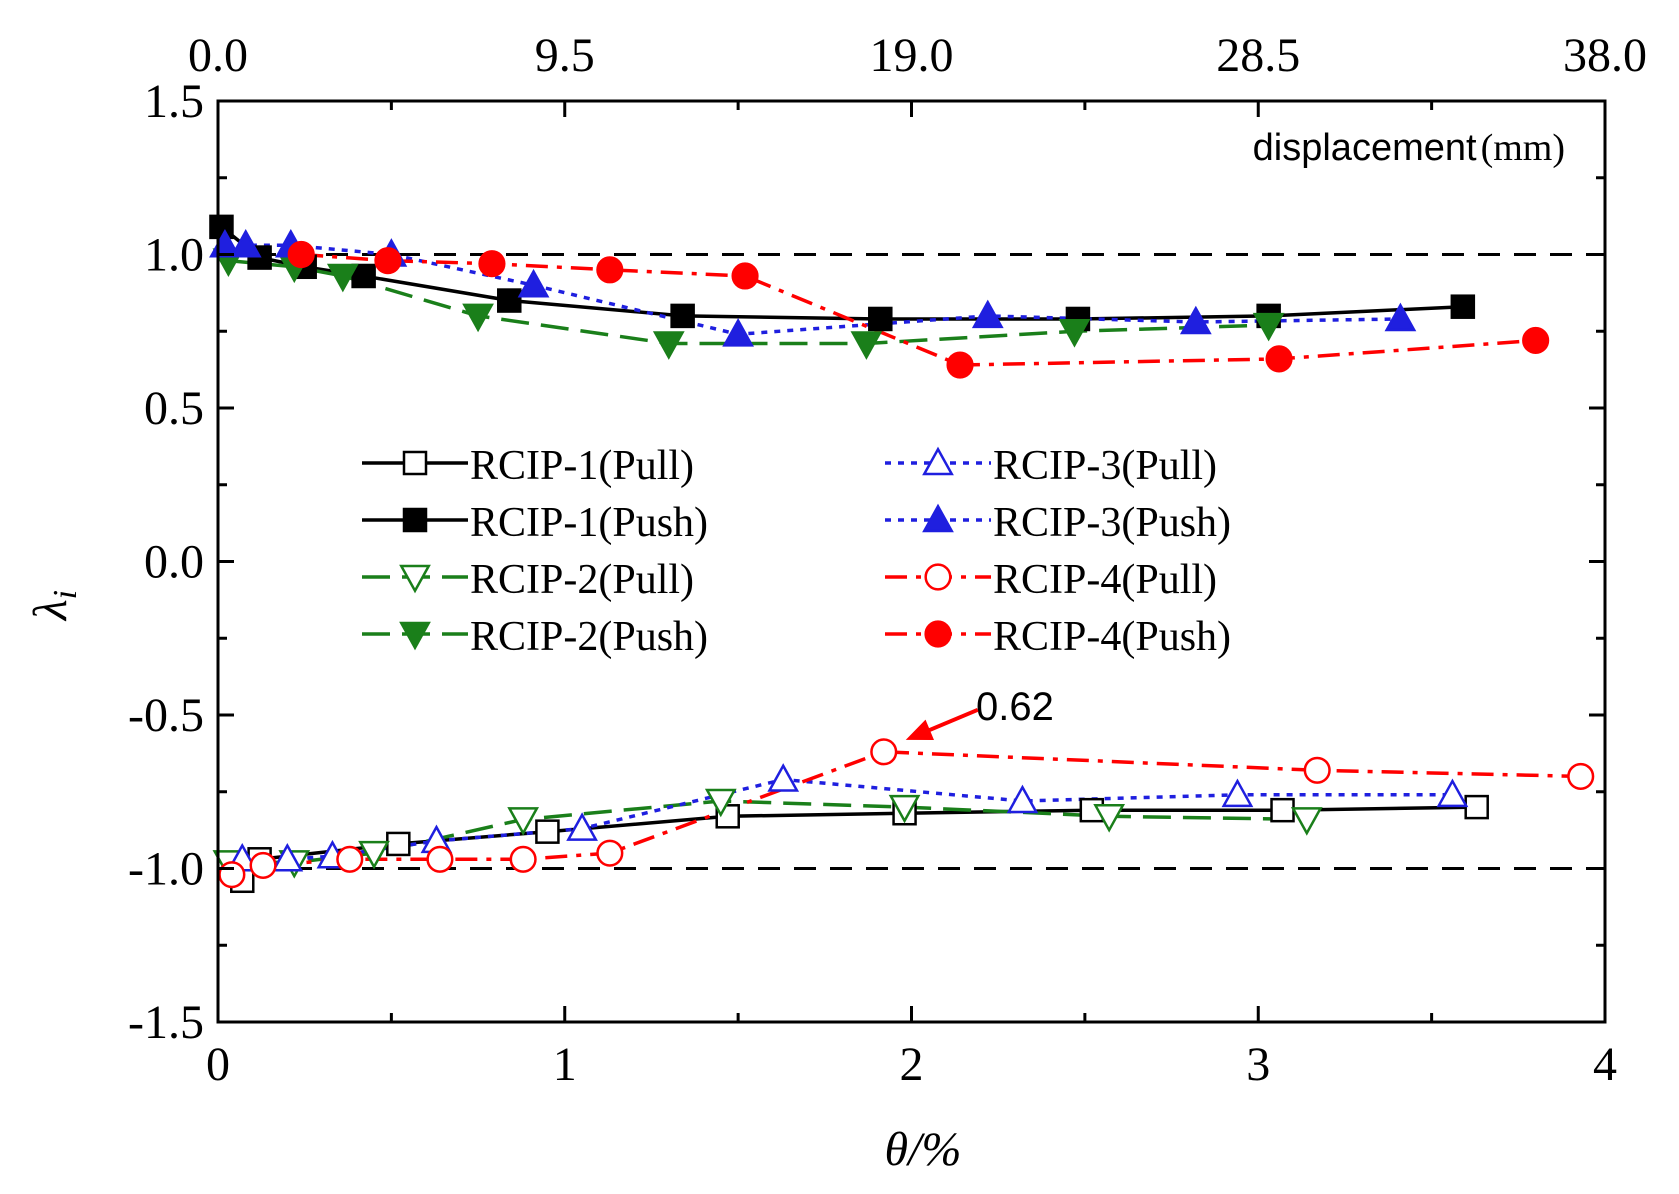 This screenshot has height=1194, width=1679. What do you see at coordinates (1258, 1064) in the screenshot?
I see `x-tick-label: 3` at bounding box center [1258, 1064].